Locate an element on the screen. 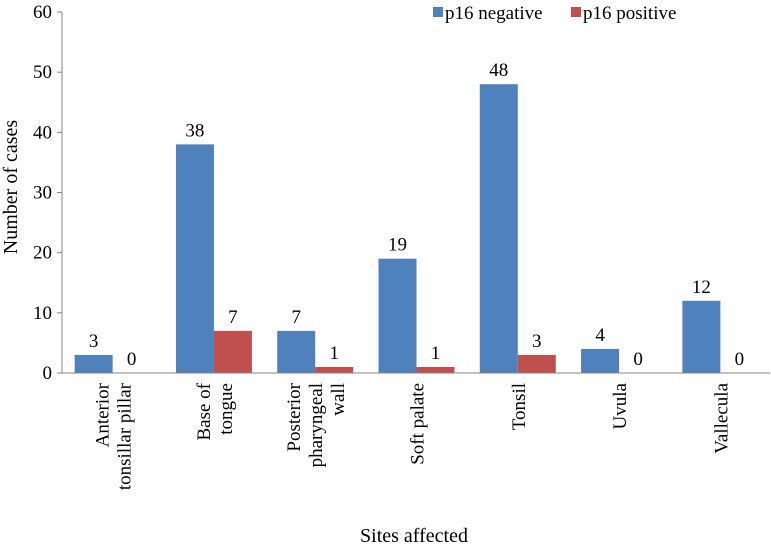 Image resolution: width=771 pixels, height=545 pixels. x-tick-line: Tonsil is located at coordinates (519, 406).